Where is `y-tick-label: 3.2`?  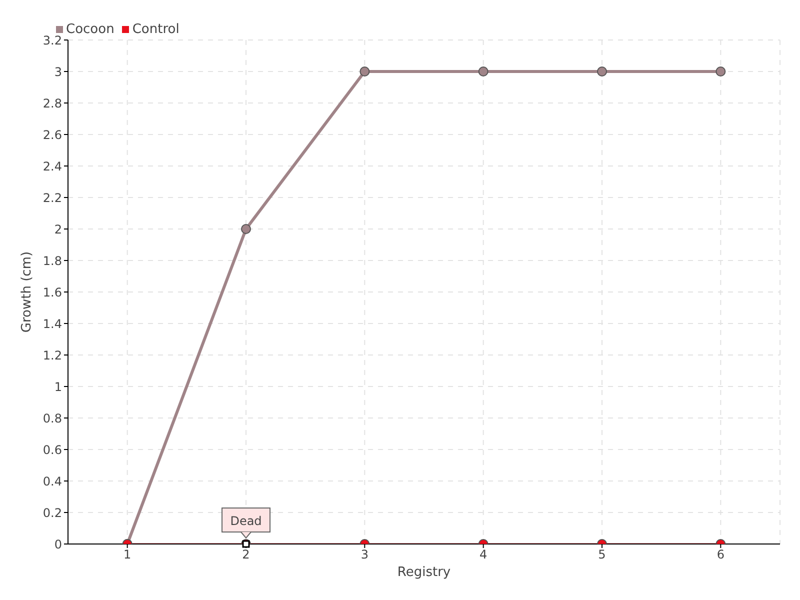
y-tick-label: 3.2 is located at coordinates (52, 40).